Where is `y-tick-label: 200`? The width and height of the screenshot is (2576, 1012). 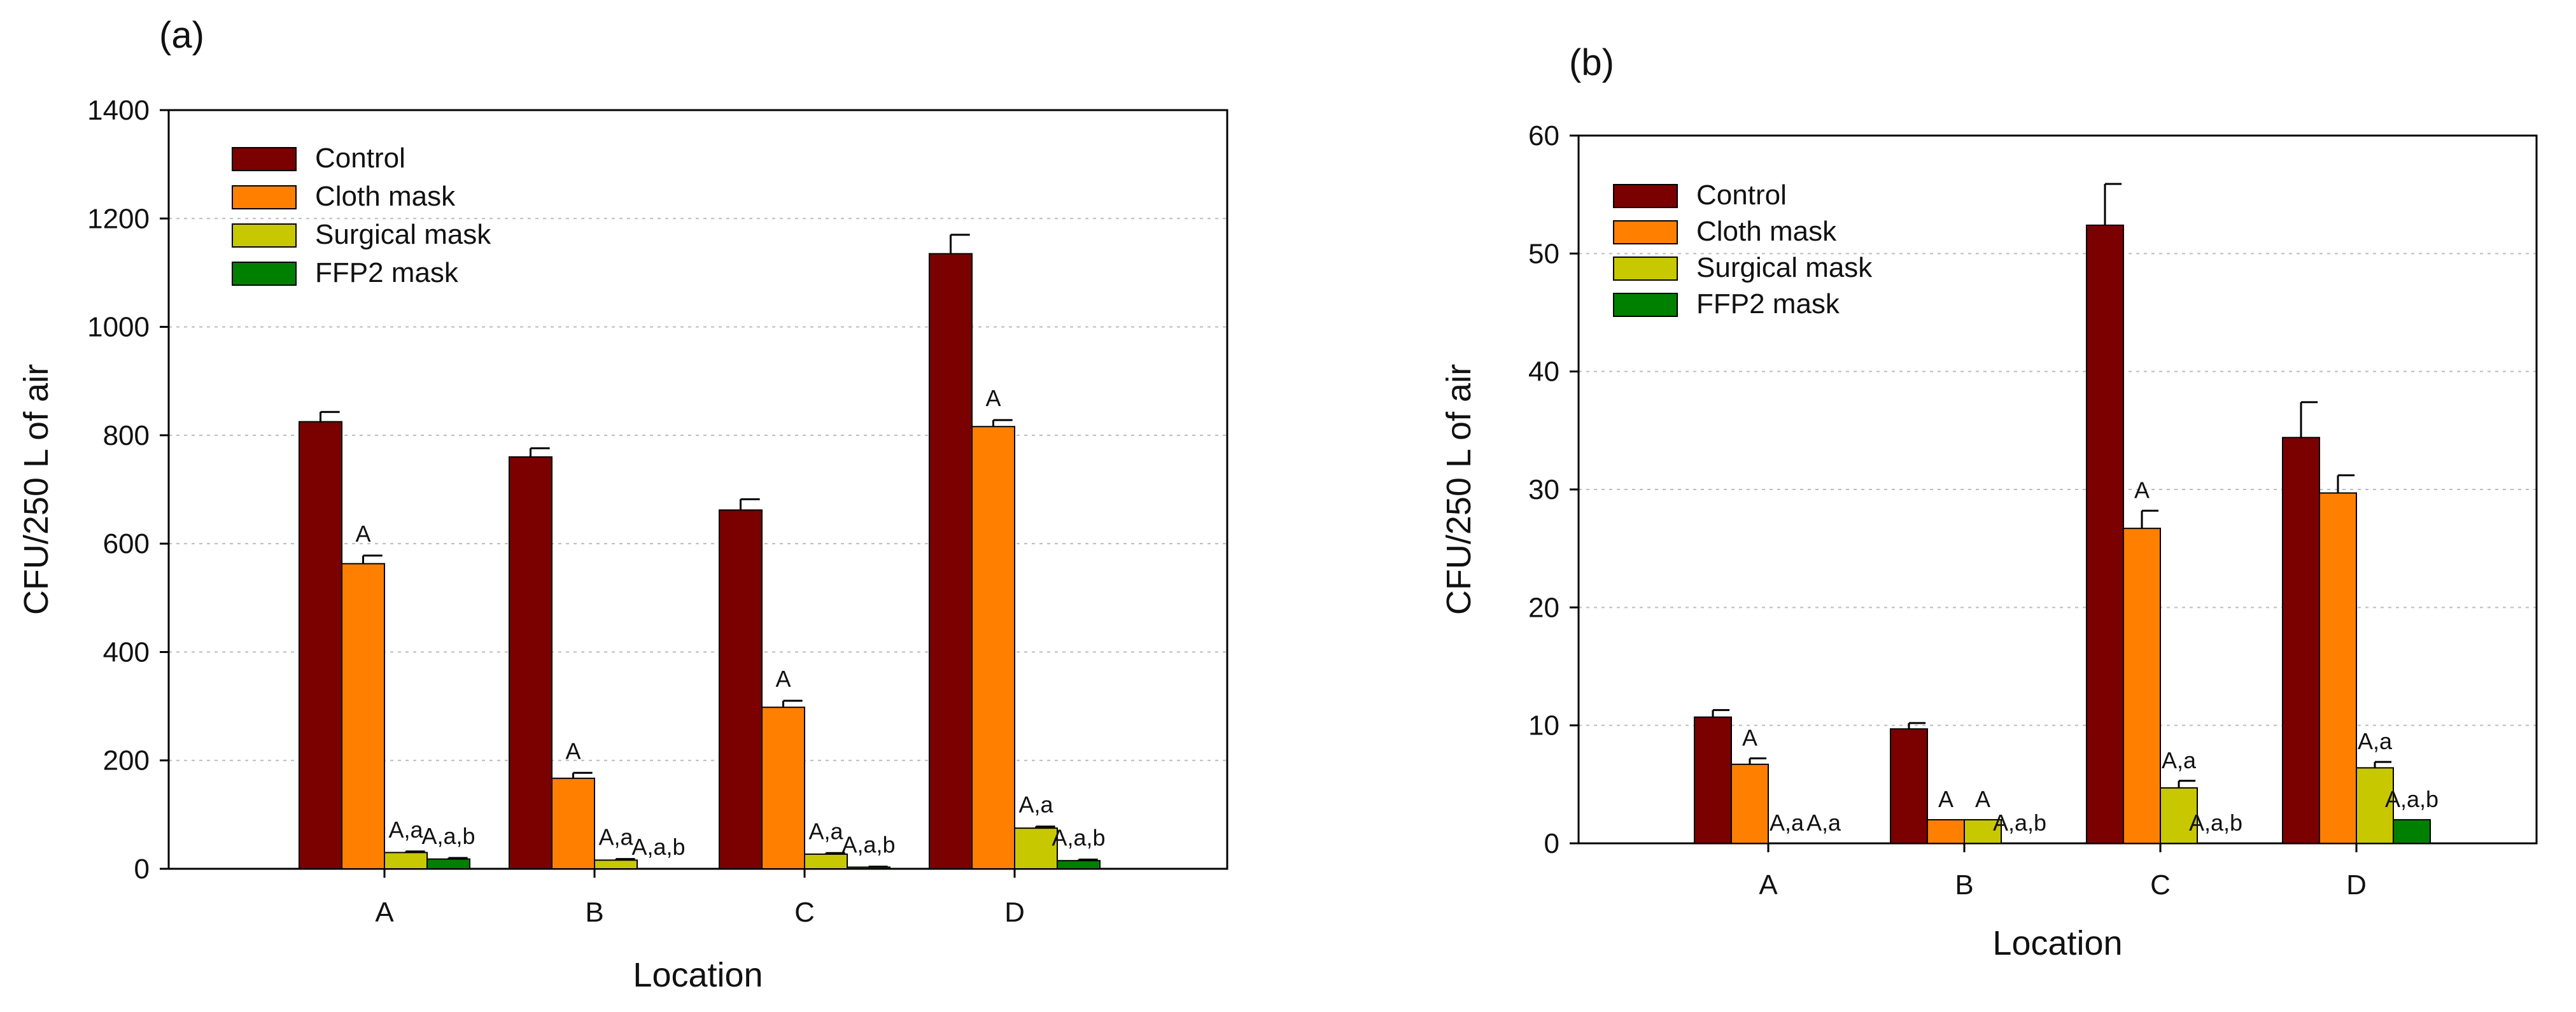 y-tick-label: 200 is located at coordinates (127, 761).